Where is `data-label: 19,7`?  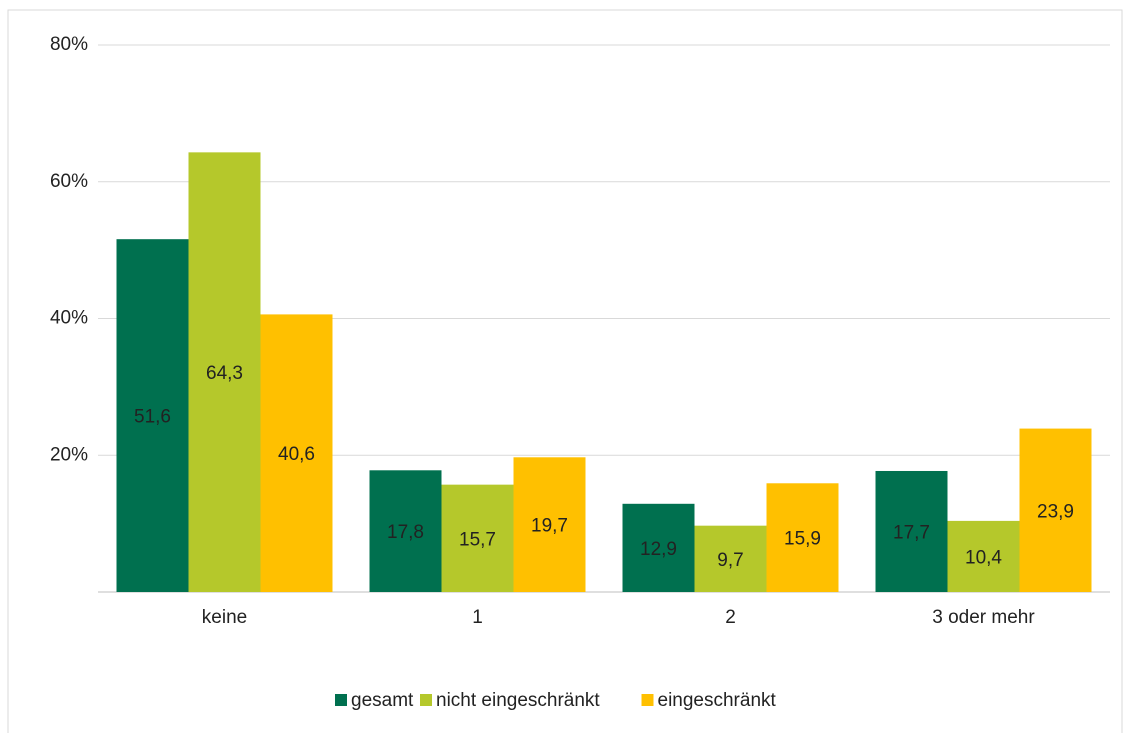
data-label: 19,7 is located at coordinates (549, 526).